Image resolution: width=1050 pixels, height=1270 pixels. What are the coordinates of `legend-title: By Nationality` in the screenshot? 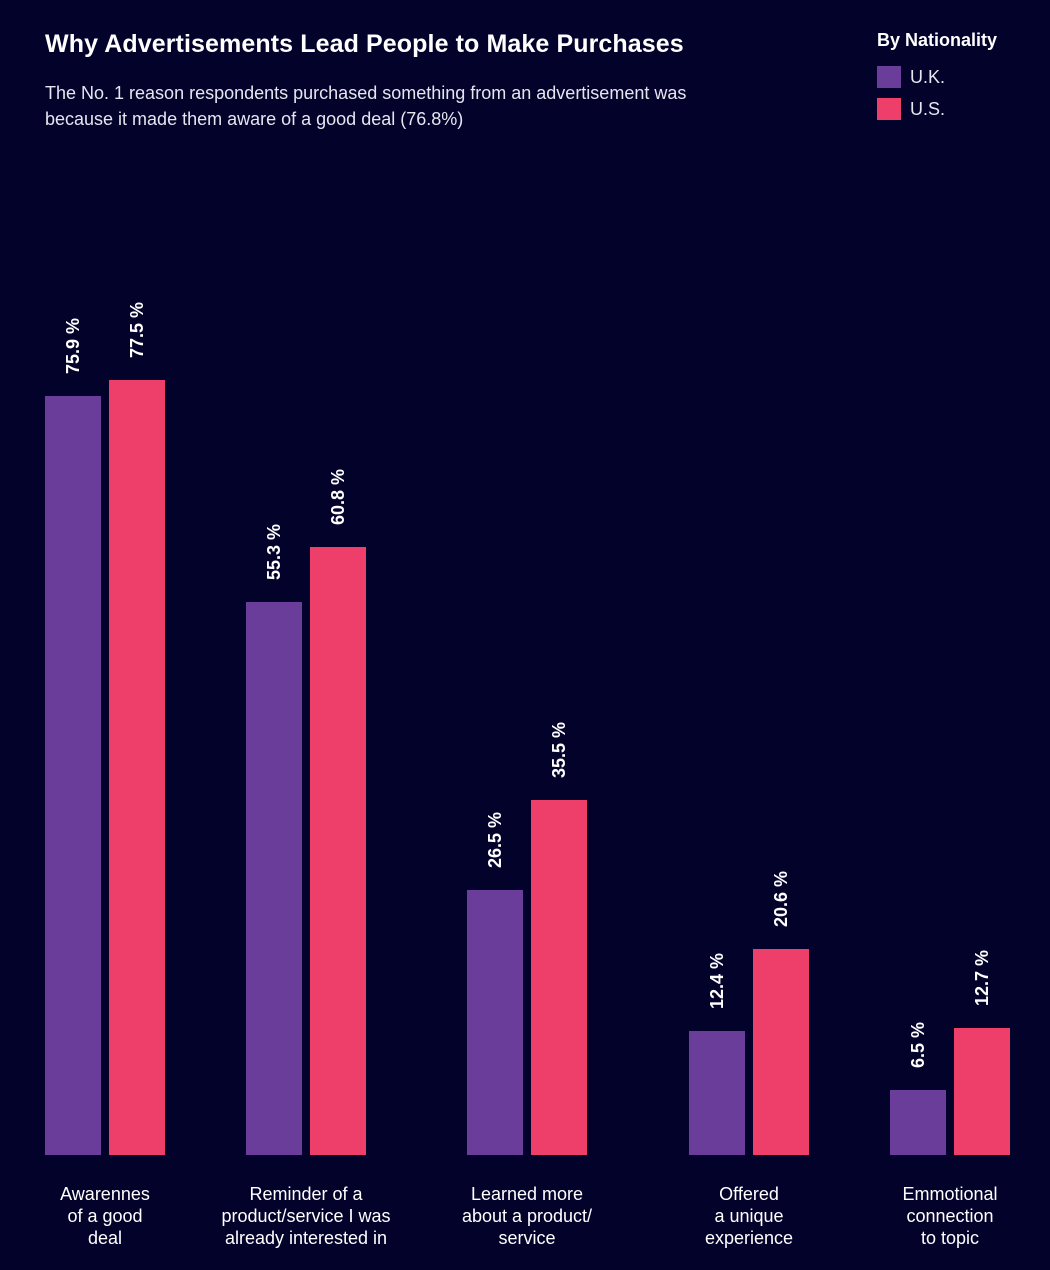 It's located at (937, 40).